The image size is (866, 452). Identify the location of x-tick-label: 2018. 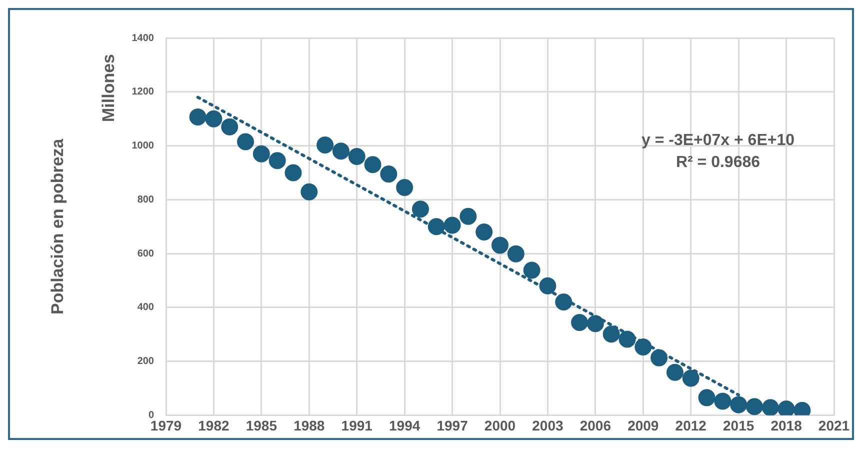
(786, 425).